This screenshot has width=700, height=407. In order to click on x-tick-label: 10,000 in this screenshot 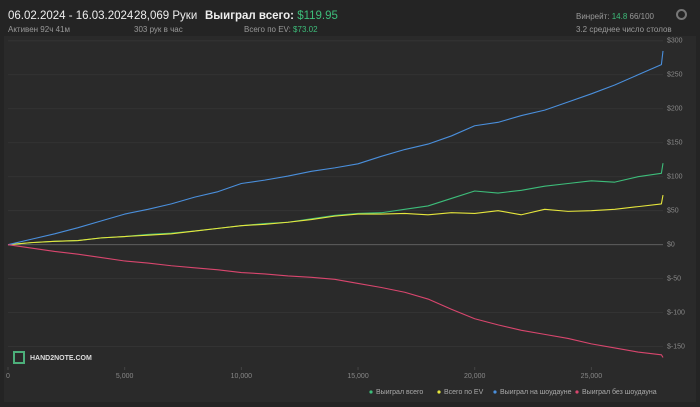, I will do `click(242, 376)`.